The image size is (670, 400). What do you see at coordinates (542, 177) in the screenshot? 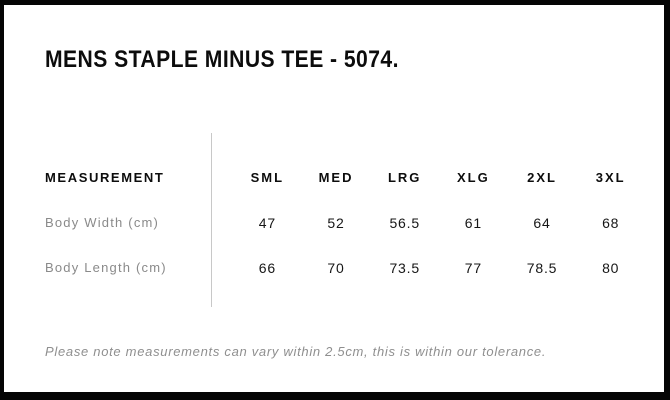
I see `size-column-header-2xl: 2XL` at bounding box center [542, 177].